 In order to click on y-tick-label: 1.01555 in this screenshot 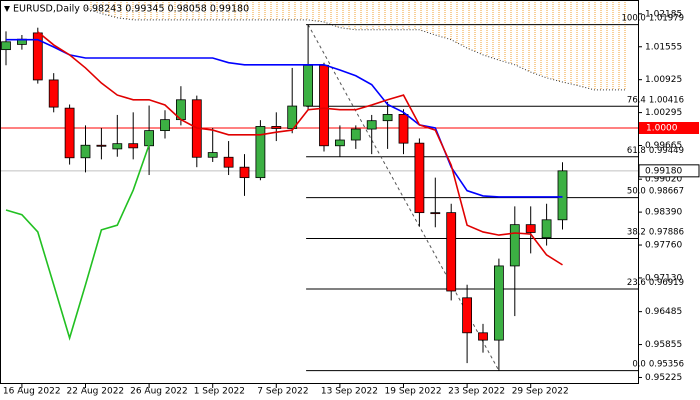, I will do `click(663, 47)`.